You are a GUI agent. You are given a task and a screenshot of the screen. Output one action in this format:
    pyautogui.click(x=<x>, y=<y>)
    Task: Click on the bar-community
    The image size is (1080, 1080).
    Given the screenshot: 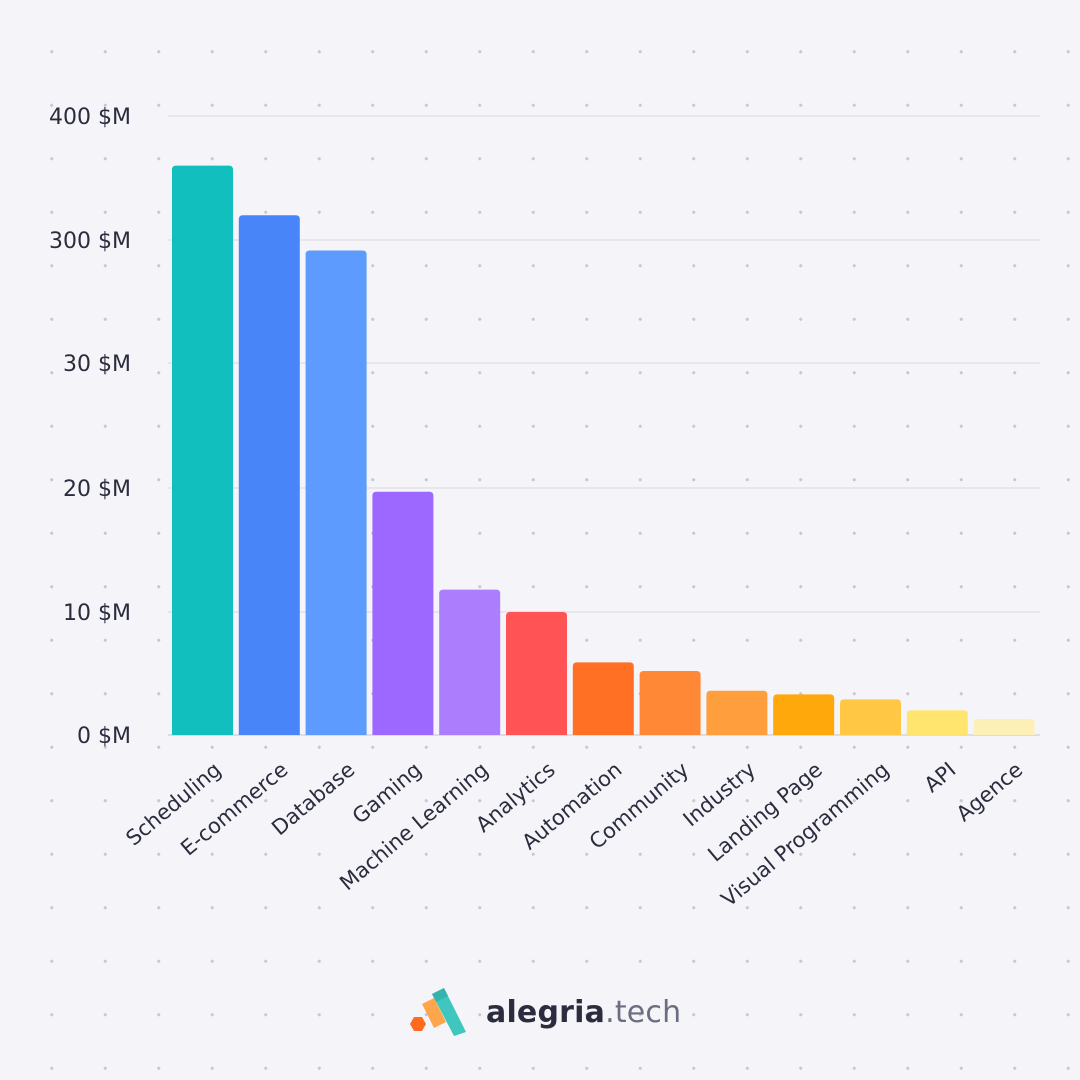 What is the action you would take?
    pyautogui.click(x=670, y=703)
    